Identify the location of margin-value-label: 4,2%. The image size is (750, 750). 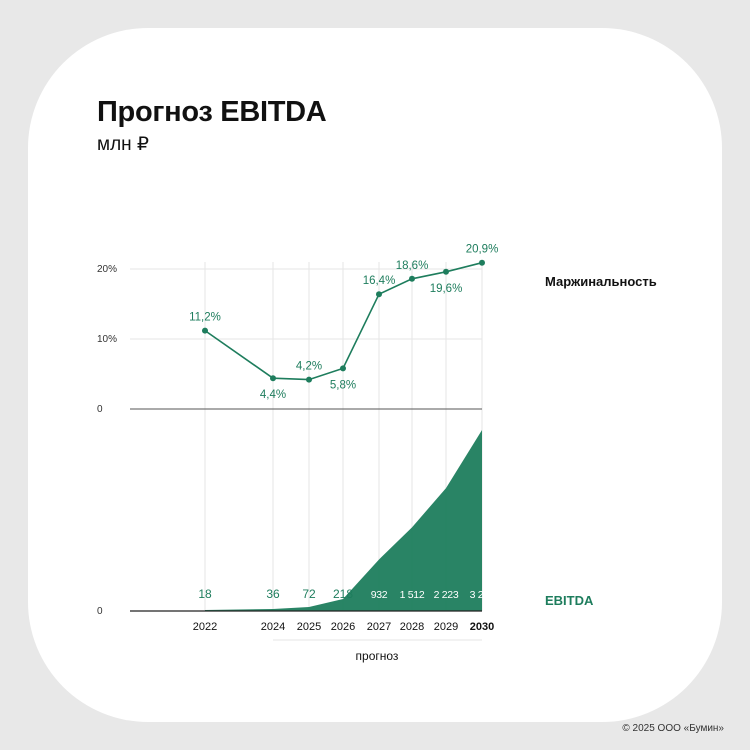
(309, 367).